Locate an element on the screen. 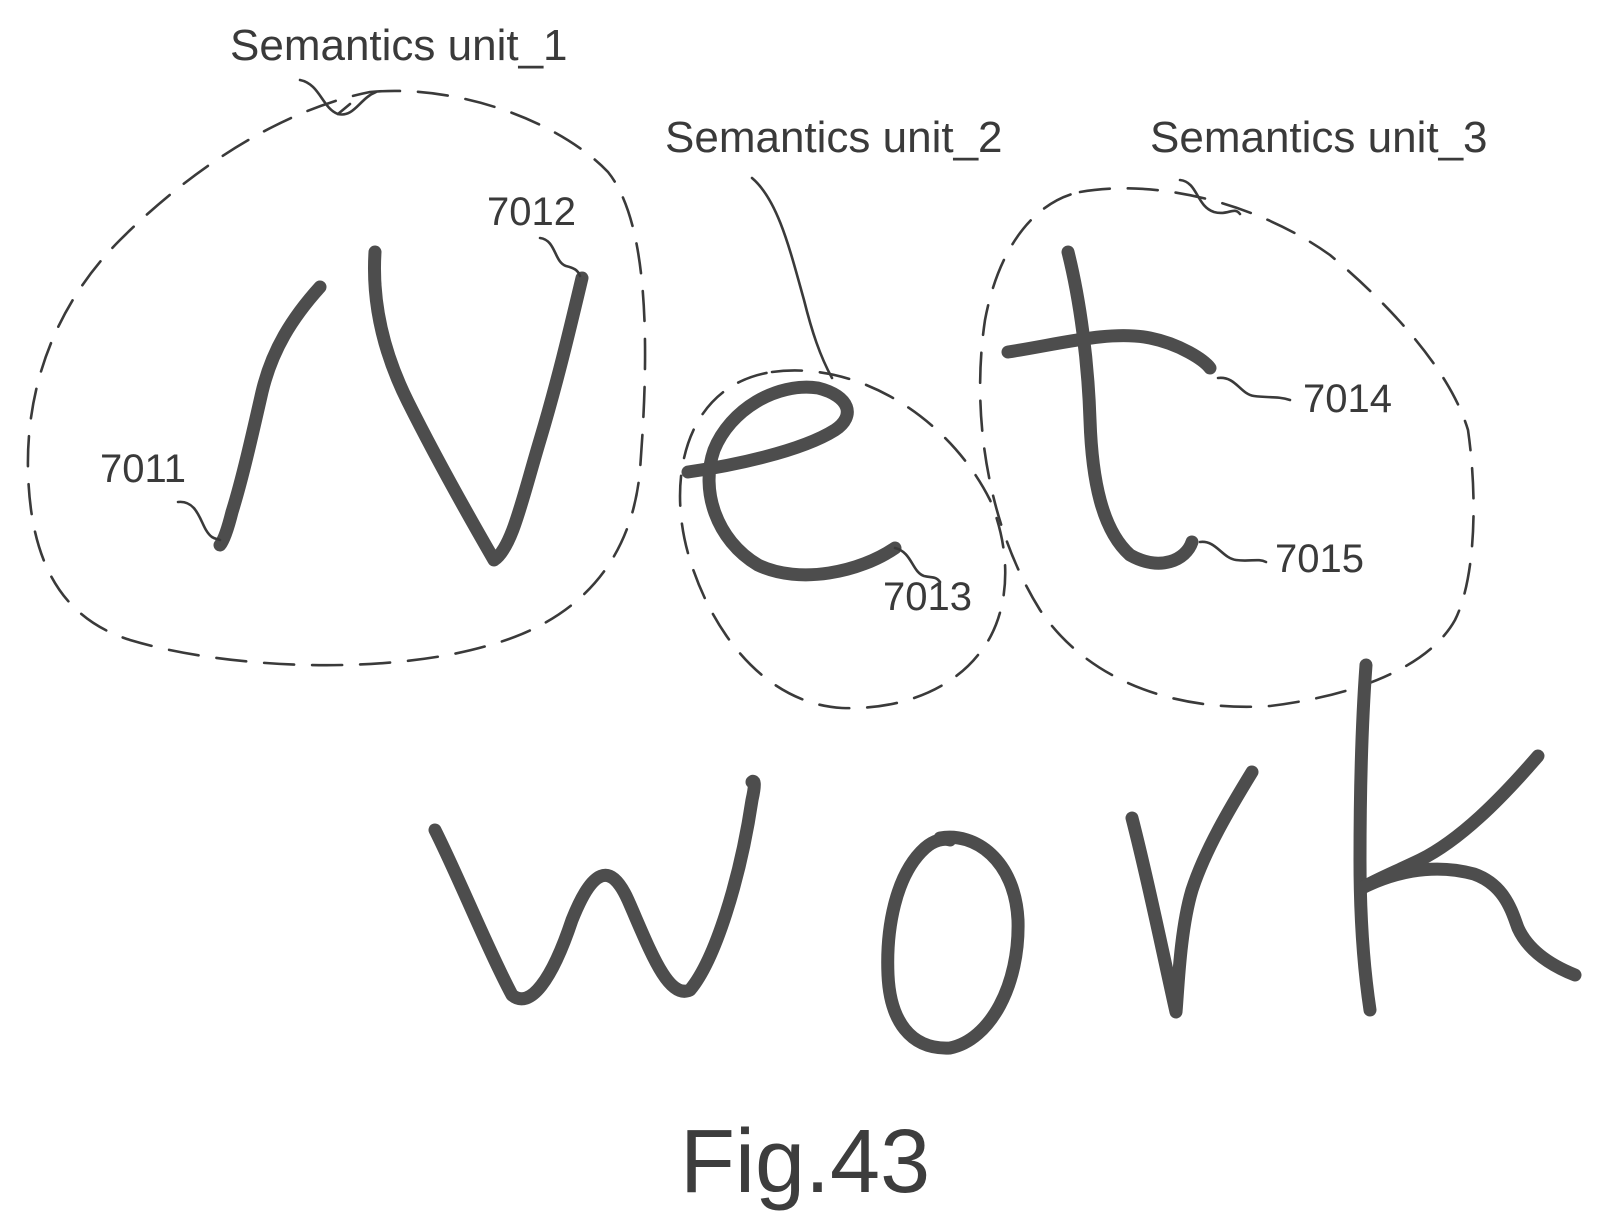 This screenshot has width=1598, height=1227. unit-2-leader is located at coordinates (792, 278).